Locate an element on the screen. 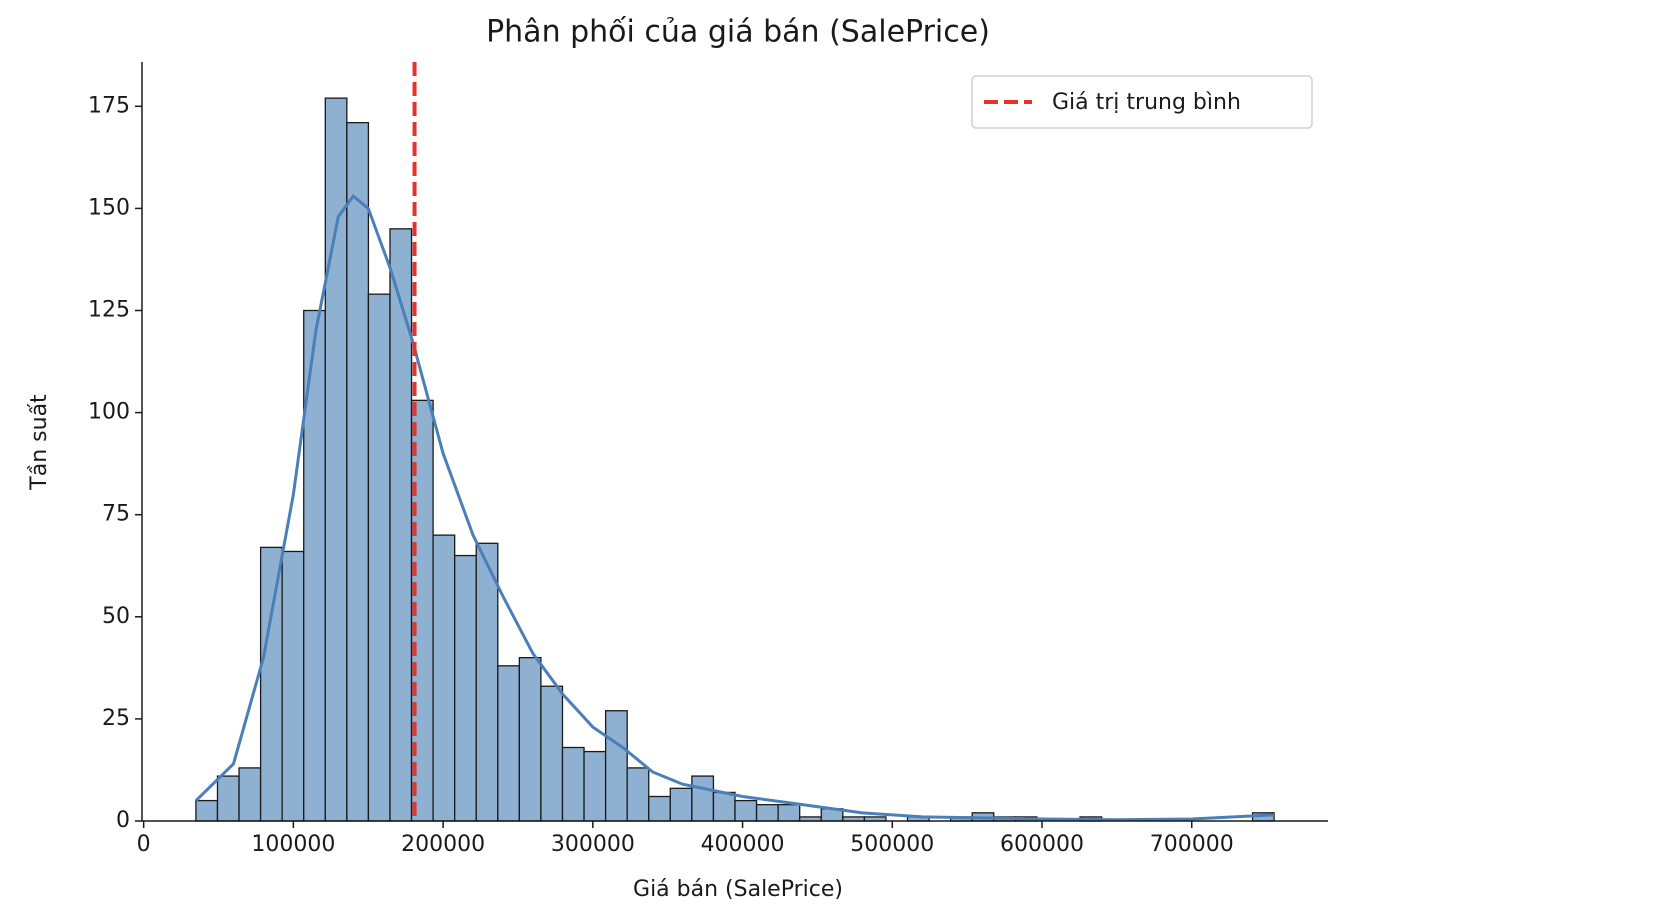 This screenshot has height=914, width=1678. x-axis-label: Giá bán (SalePrice) is located at coordinates (738, 889).